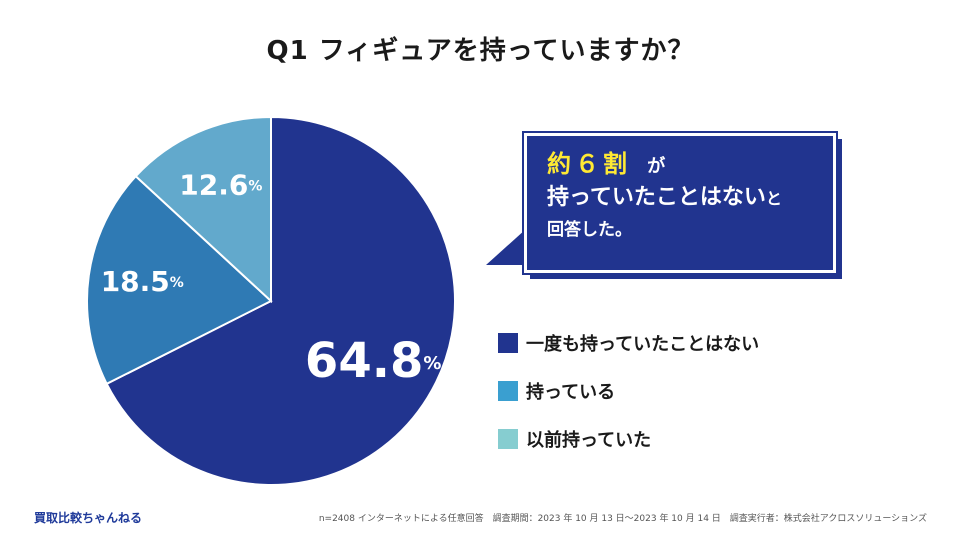 This screenshot has height=541, width=961. I want to click on callout-box: 約６割 が 持っていたことはないと 回答した。, so click(680, 203).